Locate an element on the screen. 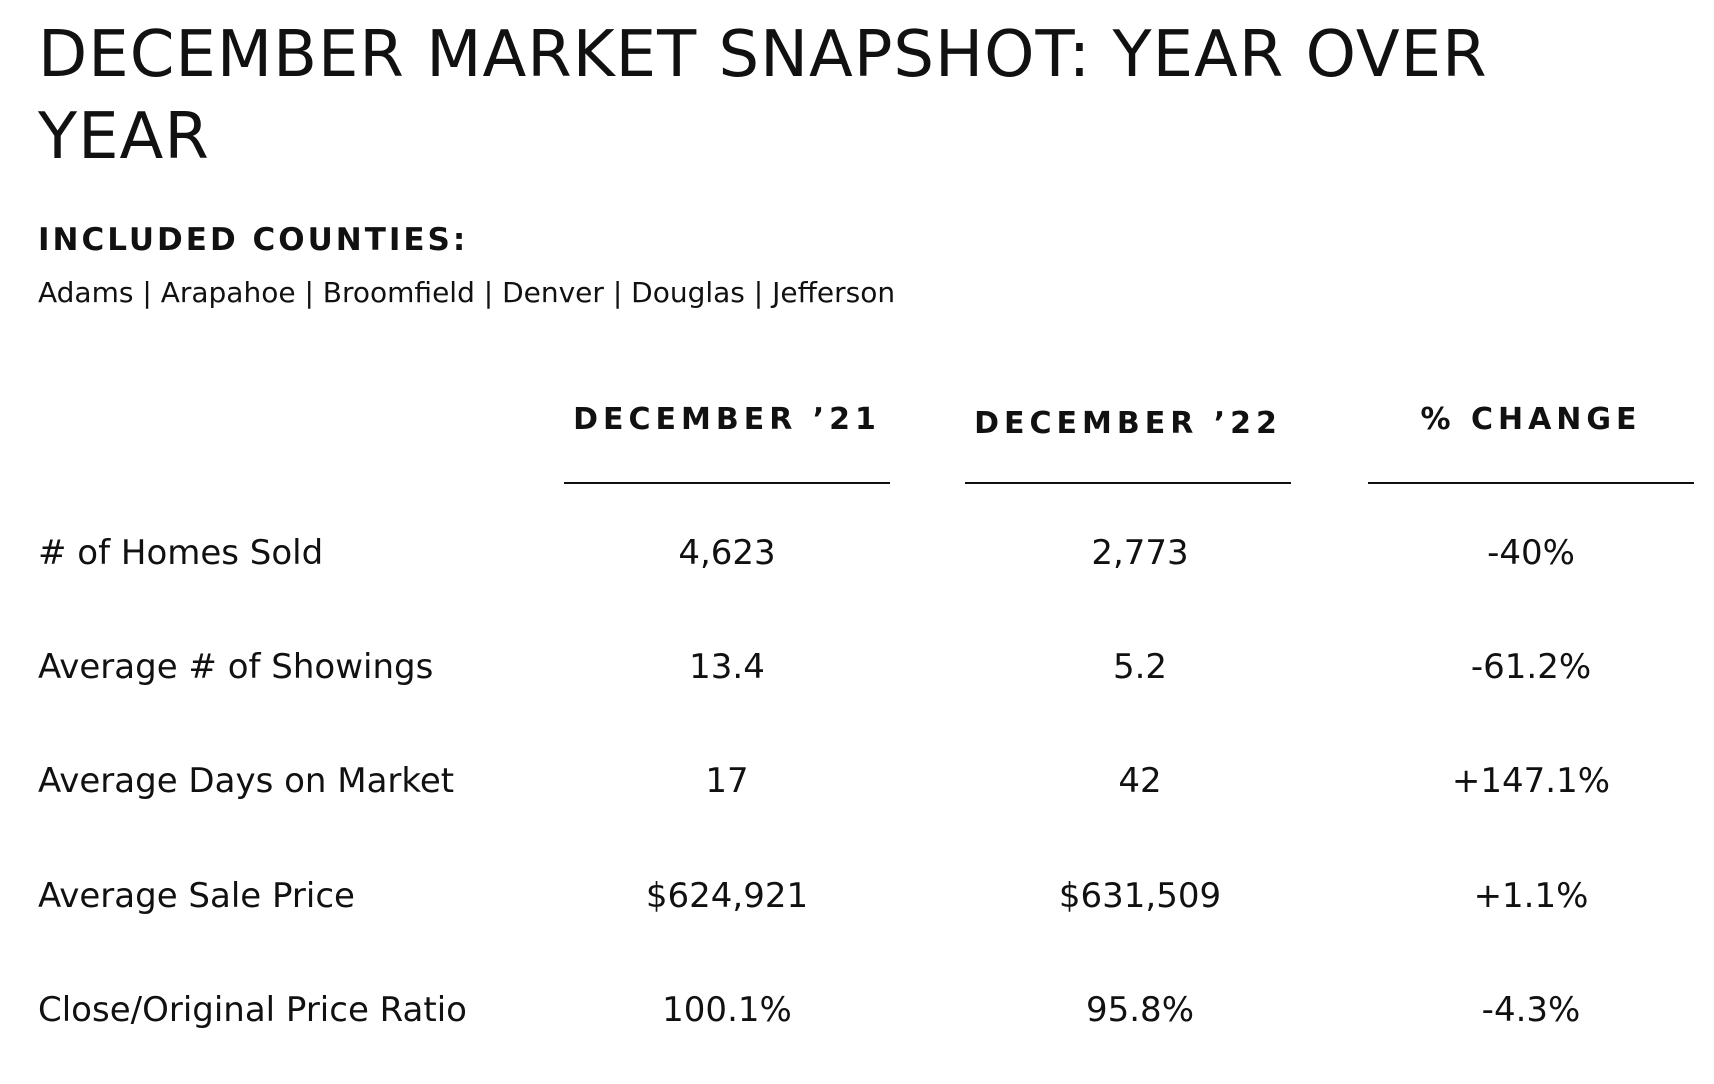  value-december-22: 95.8% is located at coordinates (1139, 1010).